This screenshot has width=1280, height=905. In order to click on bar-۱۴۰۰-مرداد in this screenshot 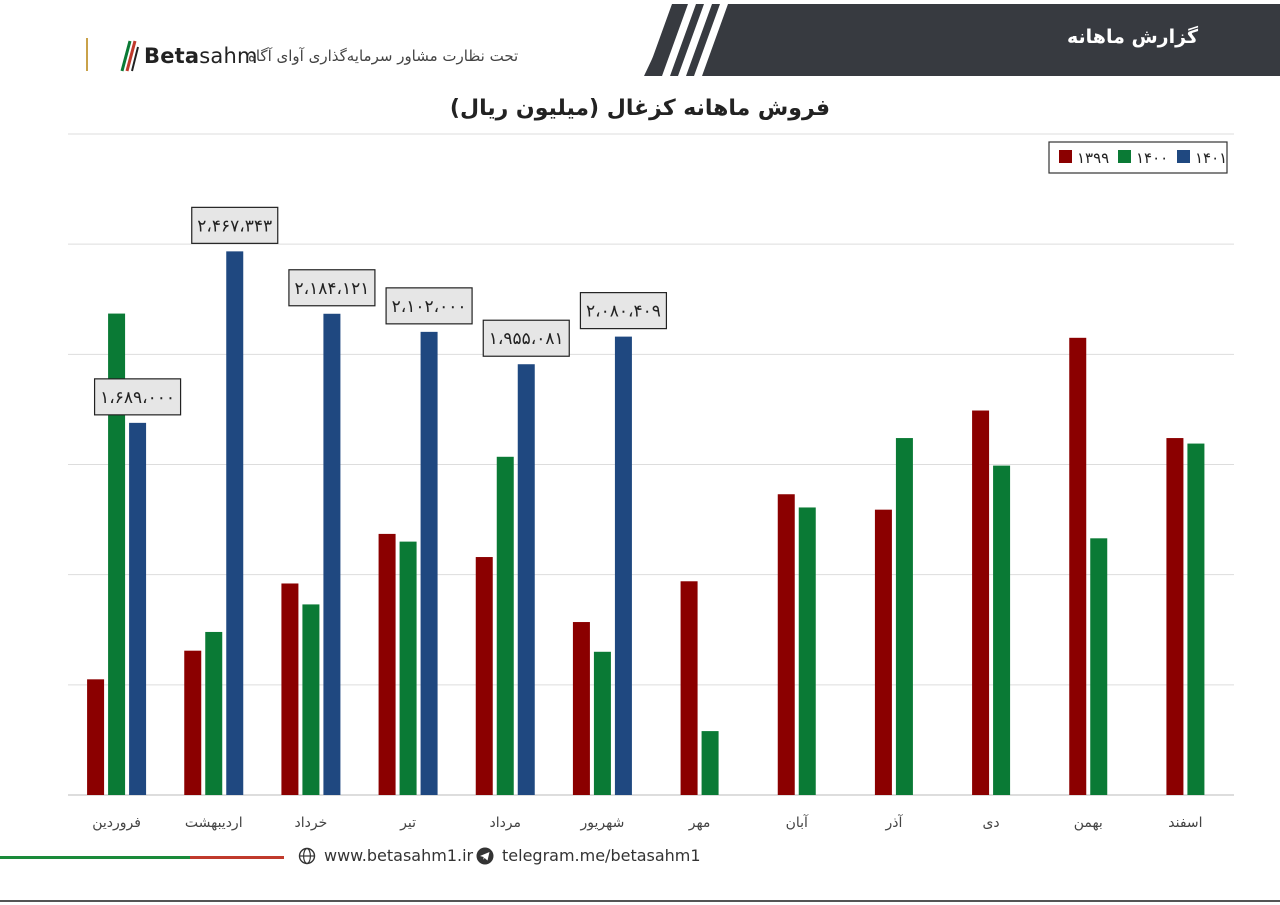, I will do `click(505, 625)`.